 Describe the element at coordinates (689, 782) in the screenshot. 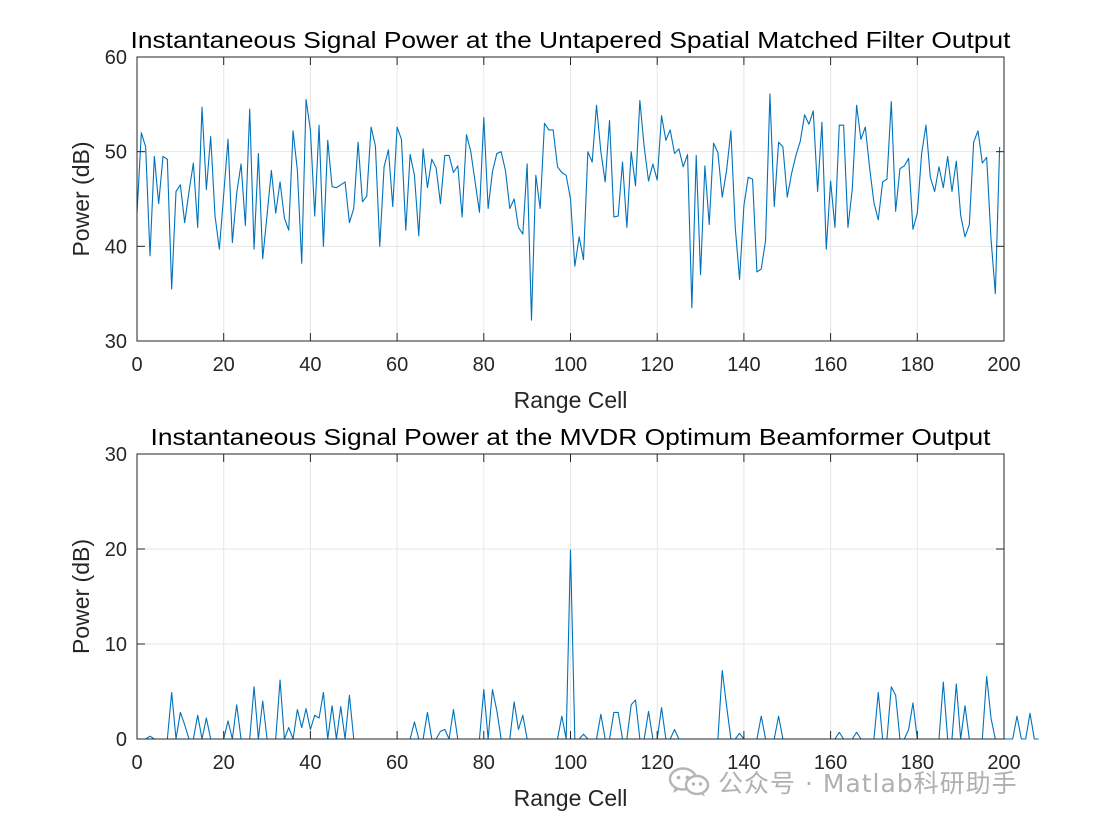

I see `wechat-icon` at that location.